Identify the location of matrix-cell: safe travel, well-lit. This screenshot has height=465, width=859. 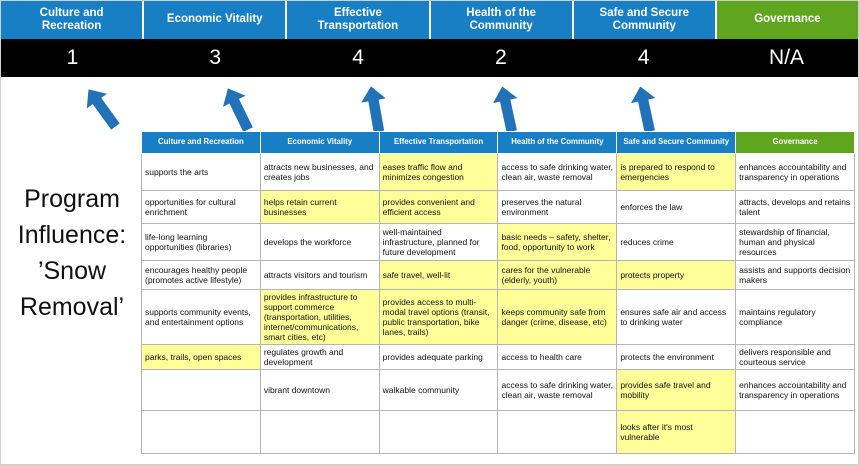
(438, 275).